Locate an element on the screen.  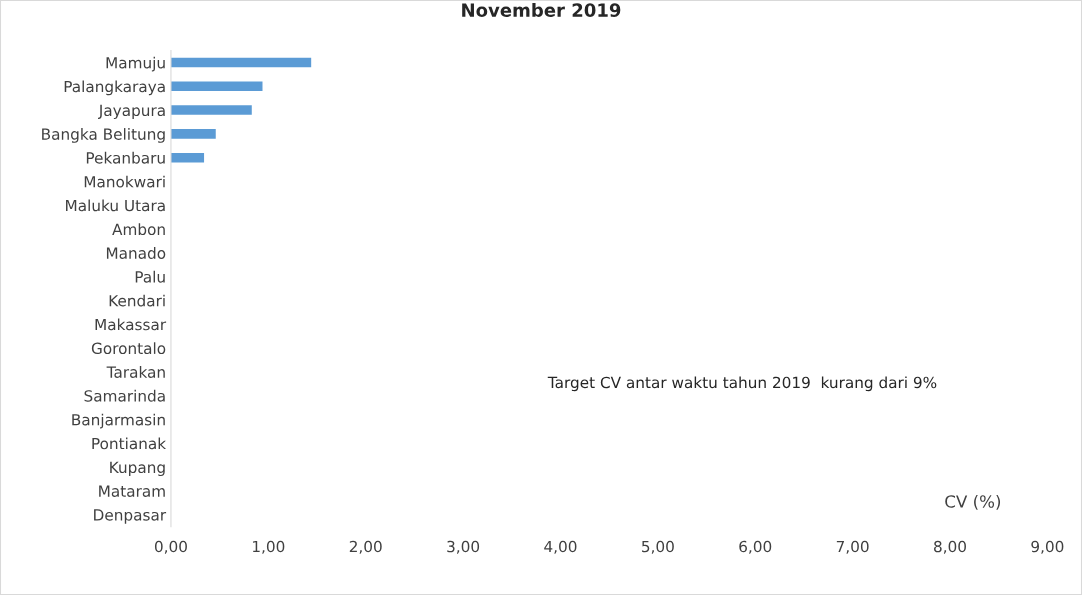
y-tick-label: Kendari is located at coordinates (137, 300).